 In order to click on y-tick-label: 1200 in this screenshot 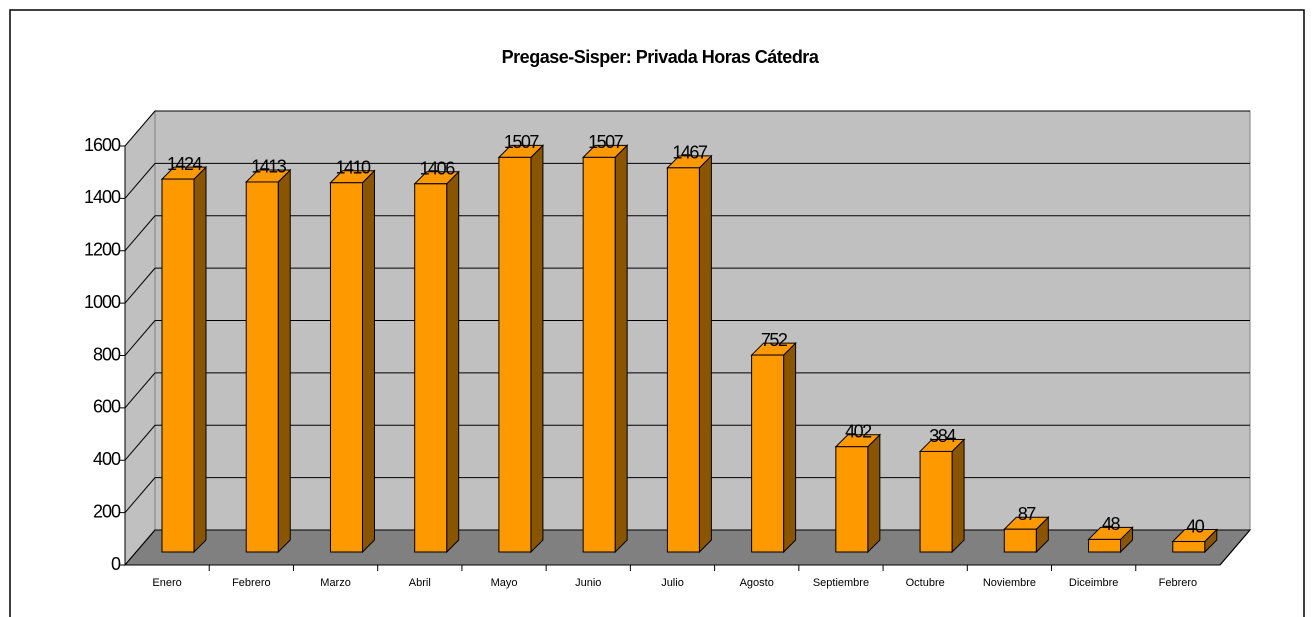, I will do `click(102, 250)`.